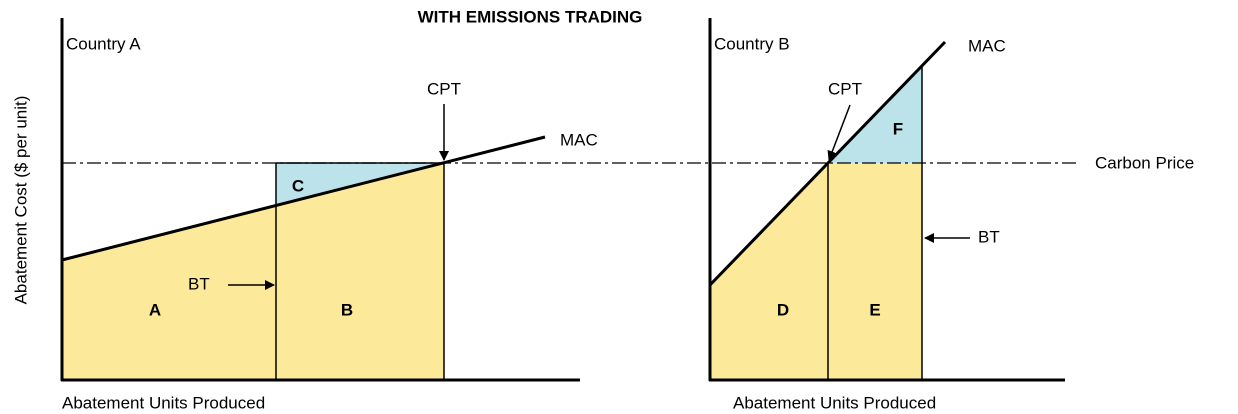 The height and width of the screenshot is (414, 1238). I want to click on region-a, so click(169, 293).